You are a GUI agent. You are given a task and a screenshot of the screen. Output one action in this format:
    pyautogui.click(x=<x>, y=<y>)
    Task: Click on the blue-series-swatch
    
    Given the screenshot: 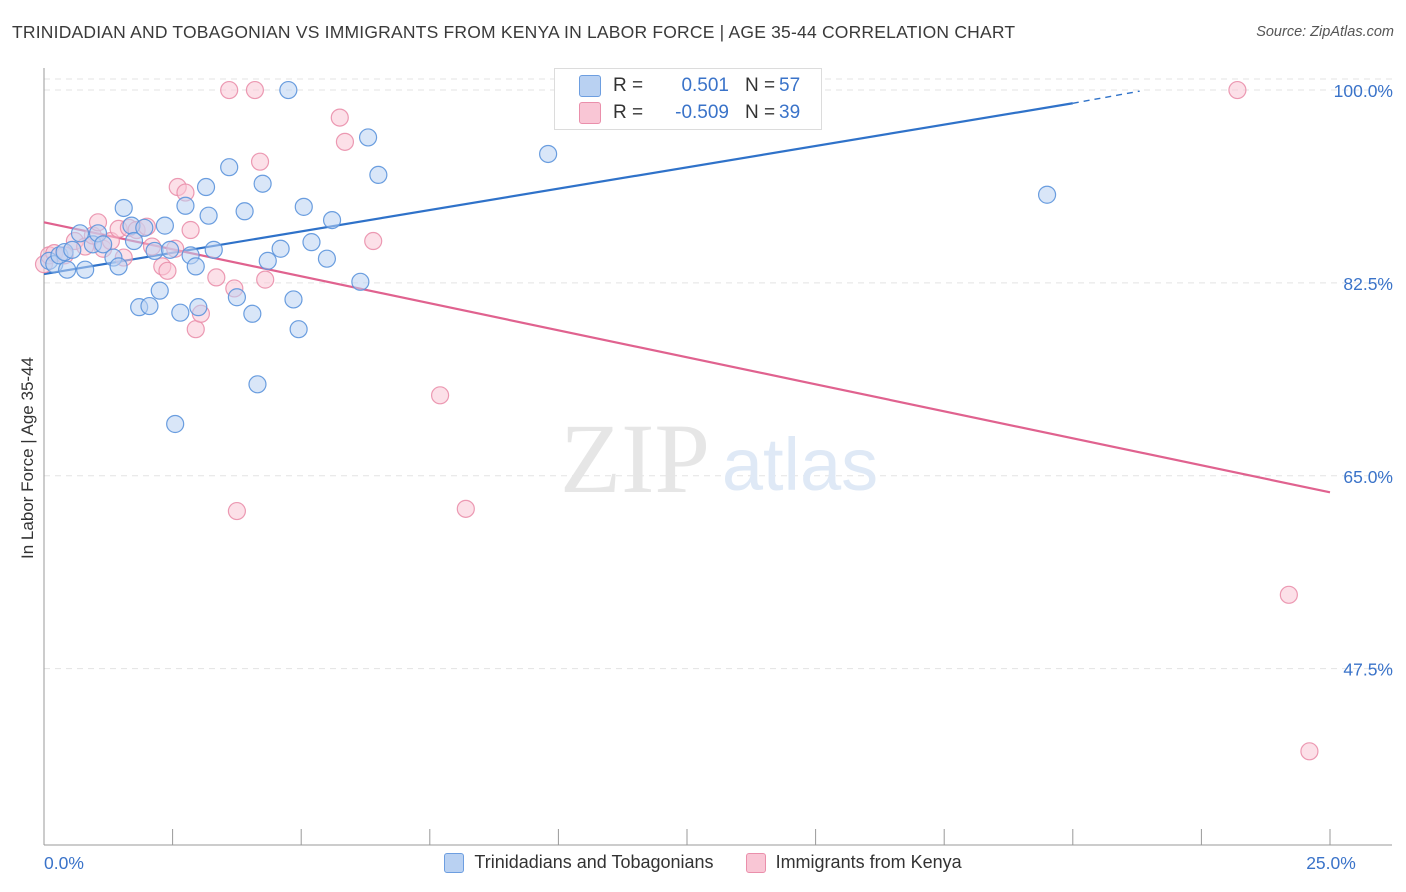 What is the action you would take?
    pyautogui.click(x=590, y=86)
    